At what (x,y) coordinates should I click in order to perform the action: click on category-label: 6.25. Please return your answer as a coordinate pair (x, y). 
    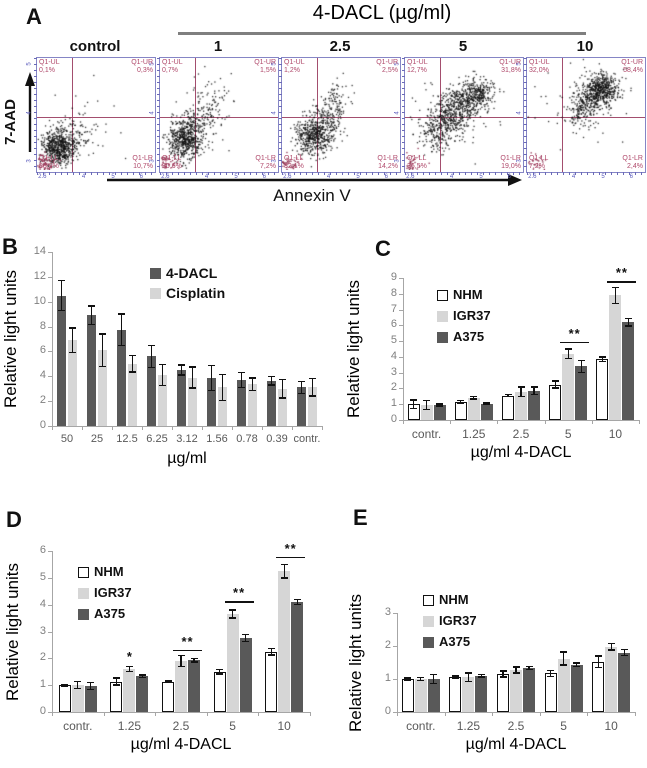
    Looking at the image, I should click on (157, 439).